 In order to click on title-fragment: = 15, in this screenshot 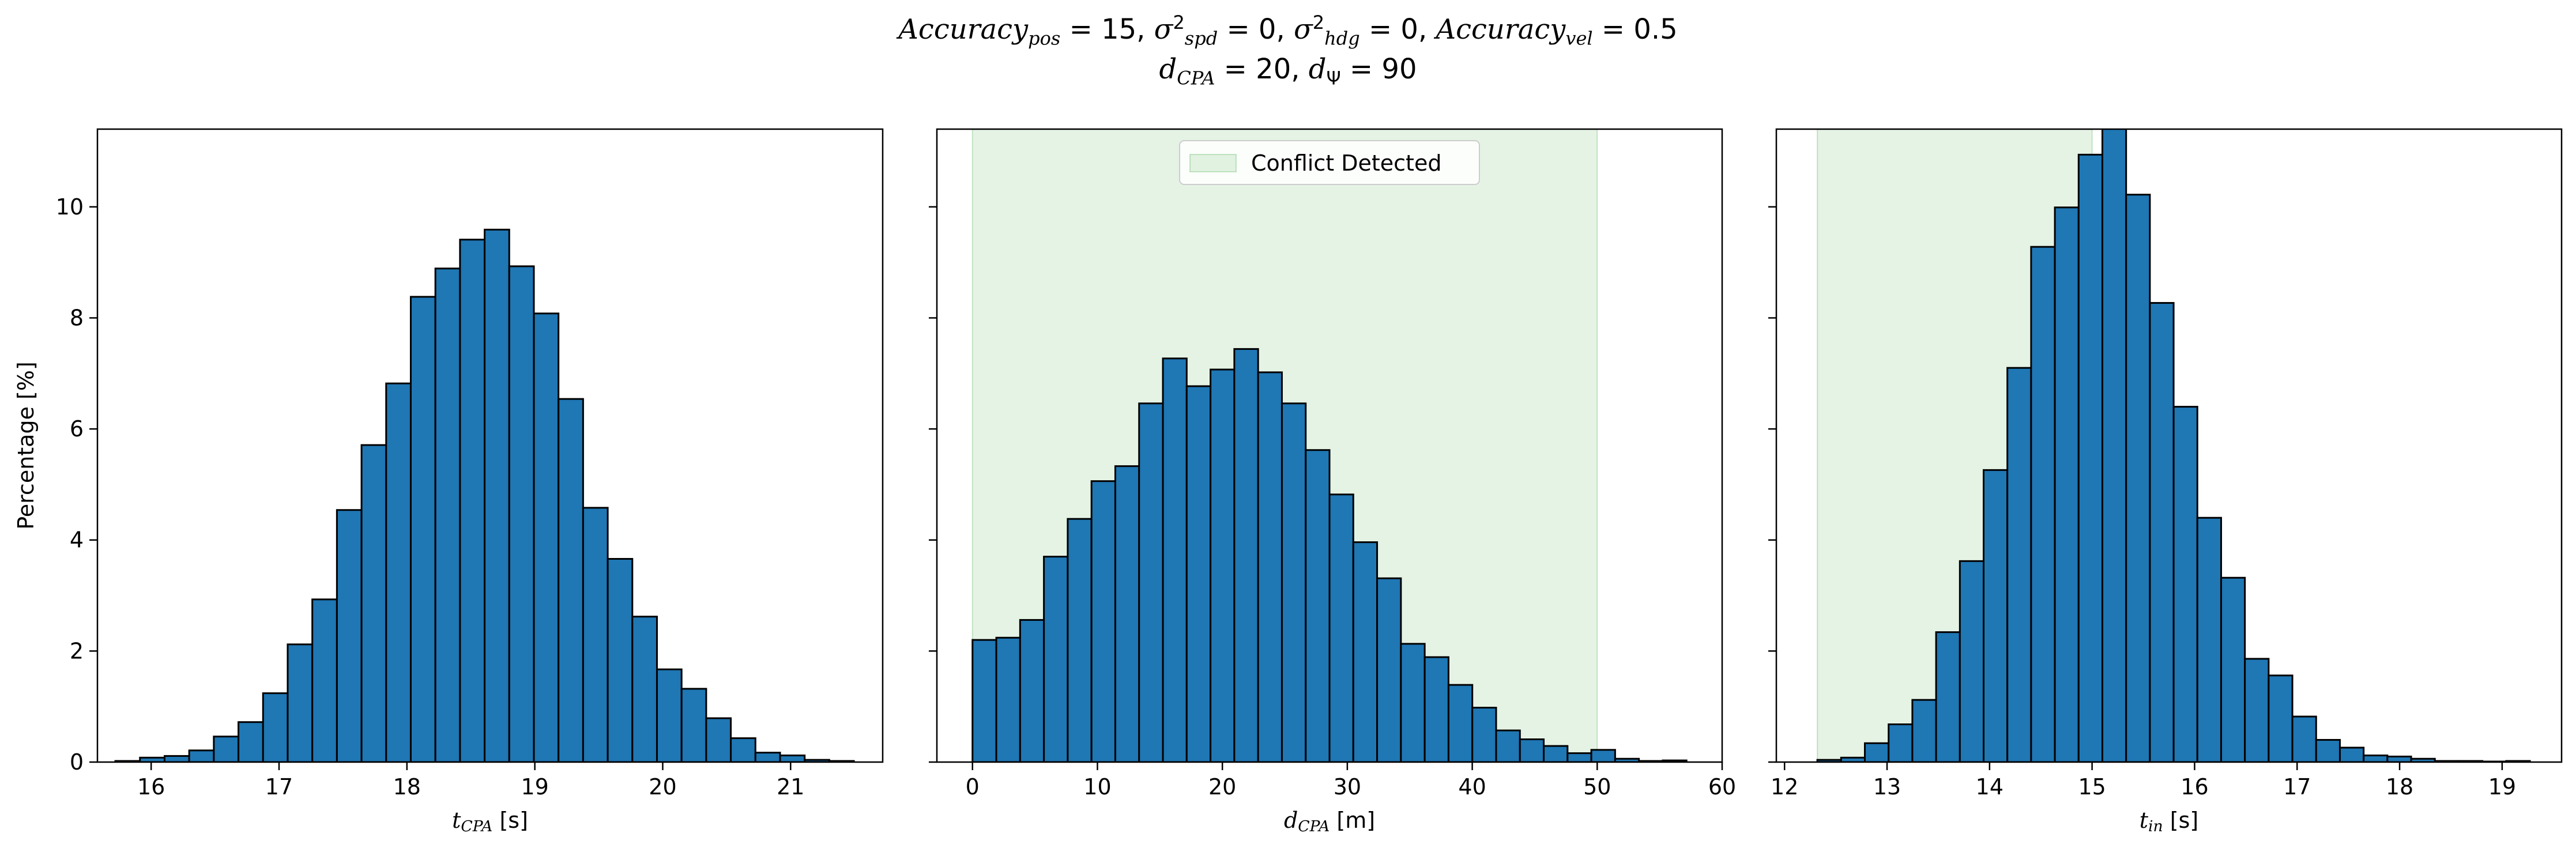, I will do `click(1107, 30)`.